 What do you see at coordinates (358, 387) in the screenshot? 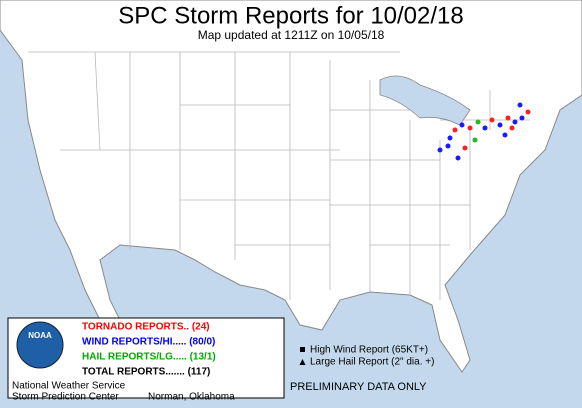
I see `notice: PRELIMINARY DATA ONLY` at bounding box center [358, 387].